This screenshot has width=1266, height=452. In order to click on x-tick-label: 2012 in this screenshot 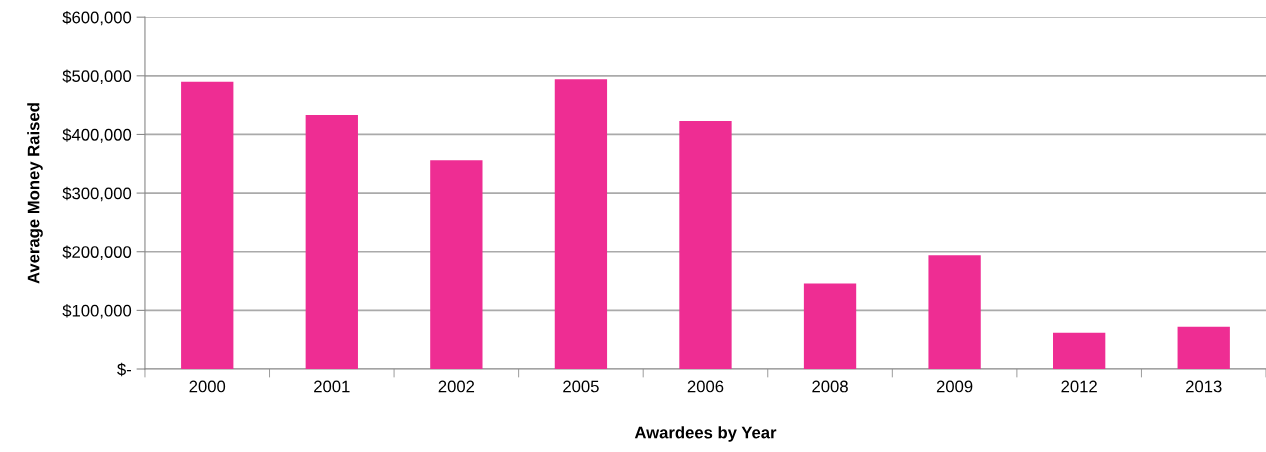, I will do `click(1079, 386)`.